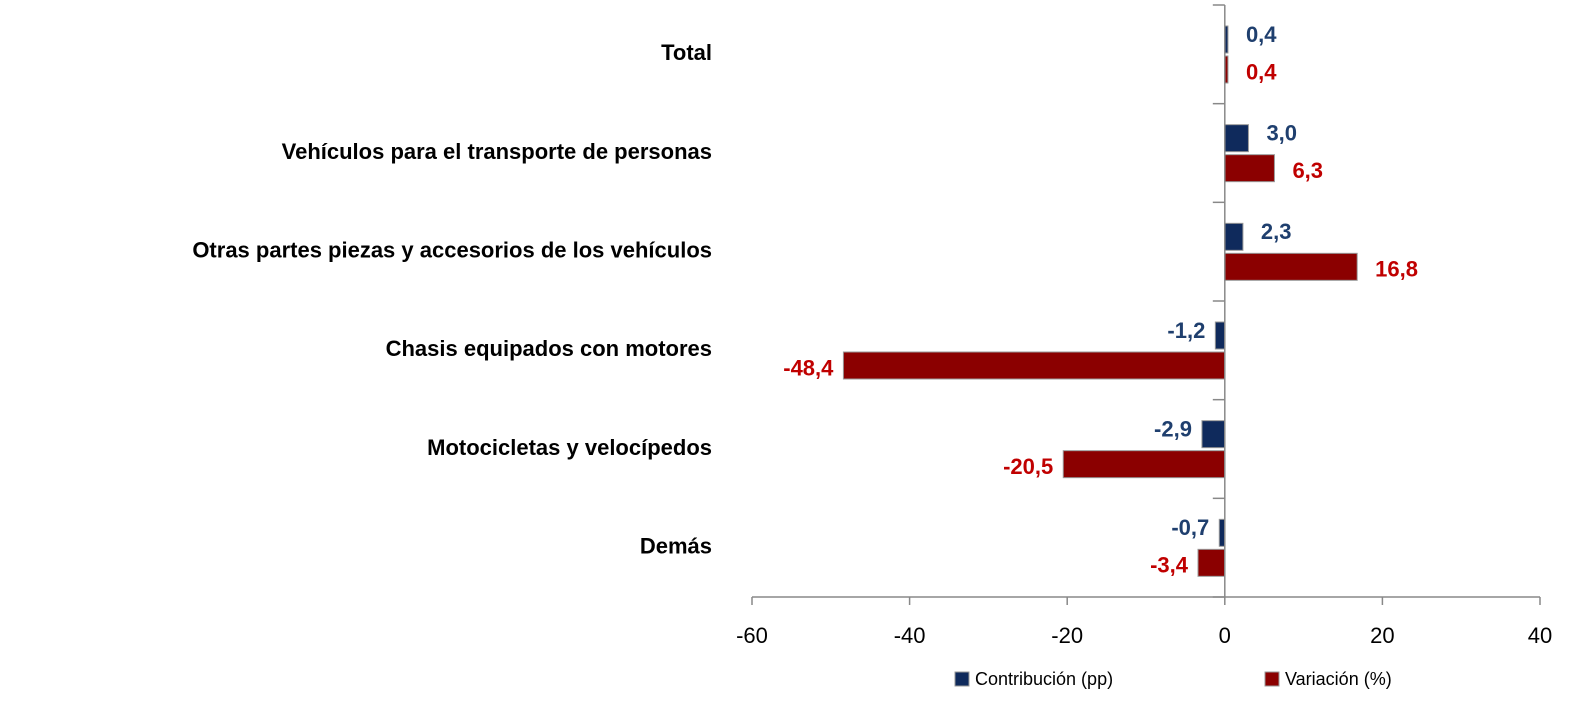 The image size is (1595, 706). What do you see at coordinates (549, 348) in the screenshot?
I see `category-label: Chasis equipados con motores` at bounding box center [549, 348].